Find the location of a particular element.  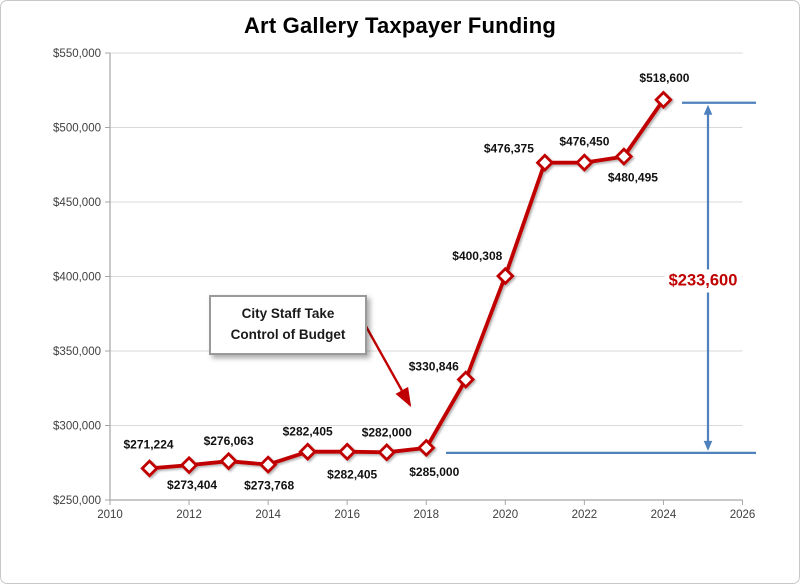

x-tick-label: 2014 is located at coordinates (268, 515).